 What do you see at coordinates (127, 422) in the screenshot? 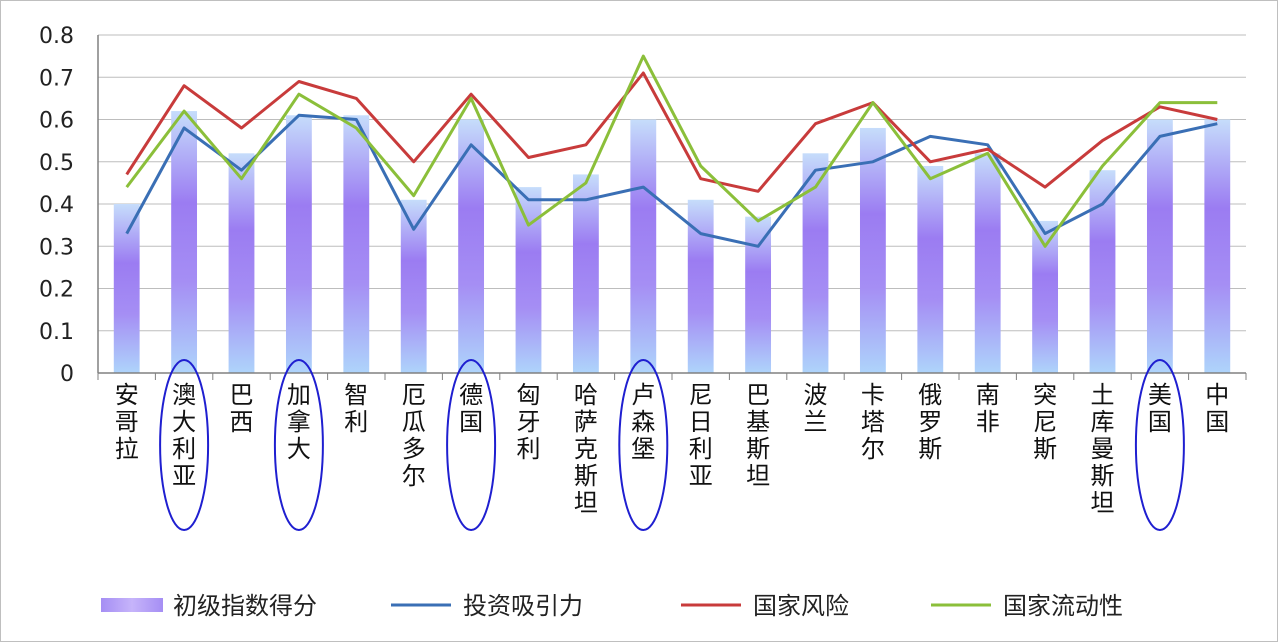
I see `category-label: 安哥拉` at bounding box center [127, 422].